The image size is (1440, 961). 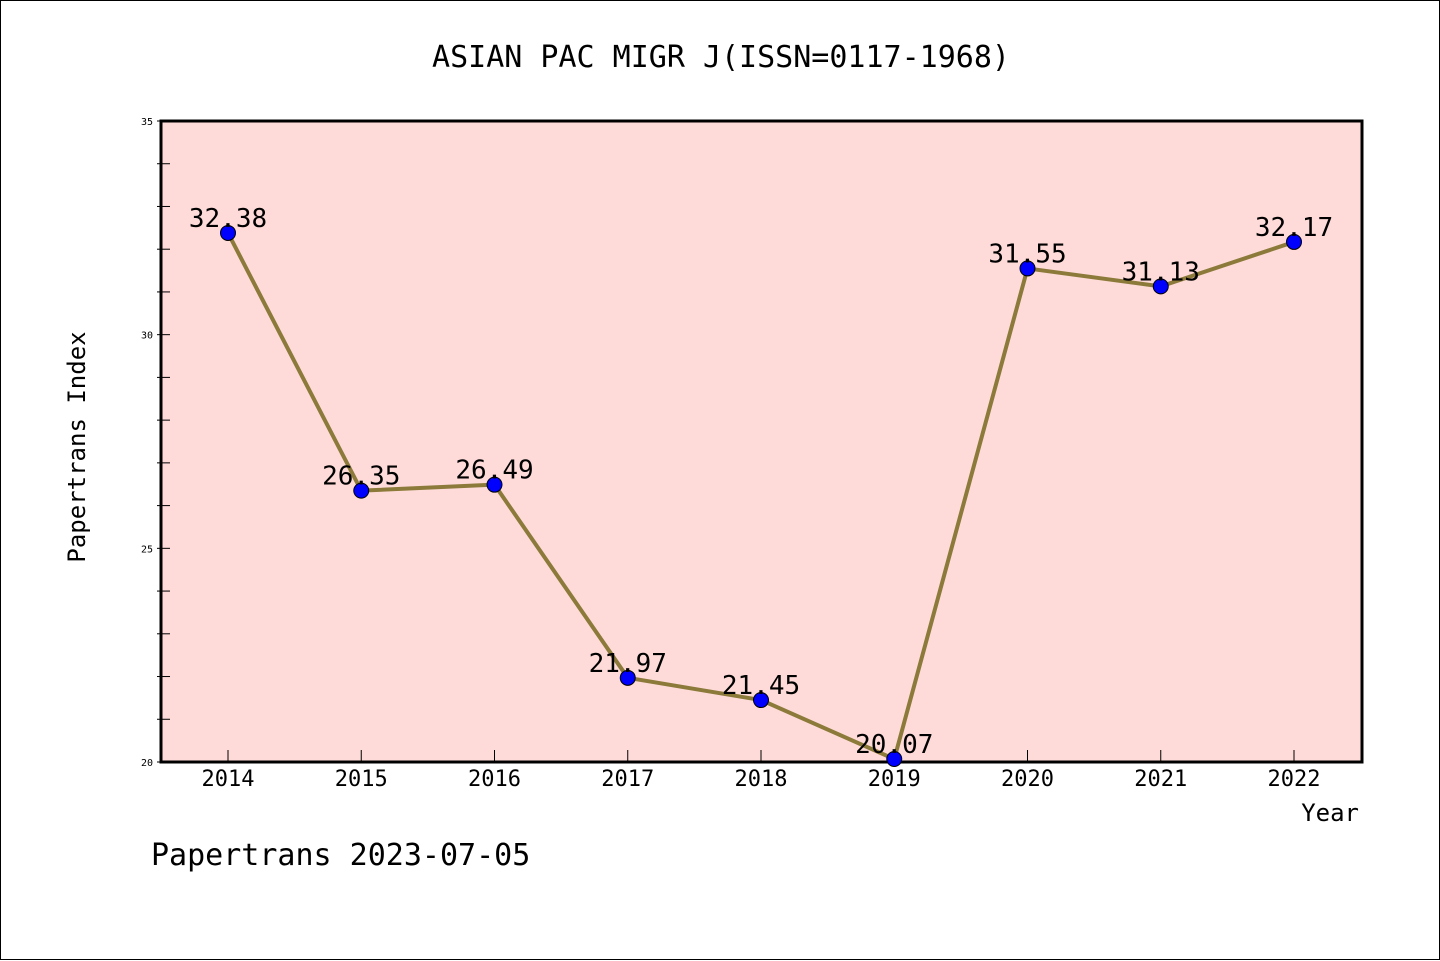 I want to click on x-tick-label: 2017, so click(x=627, y=779).